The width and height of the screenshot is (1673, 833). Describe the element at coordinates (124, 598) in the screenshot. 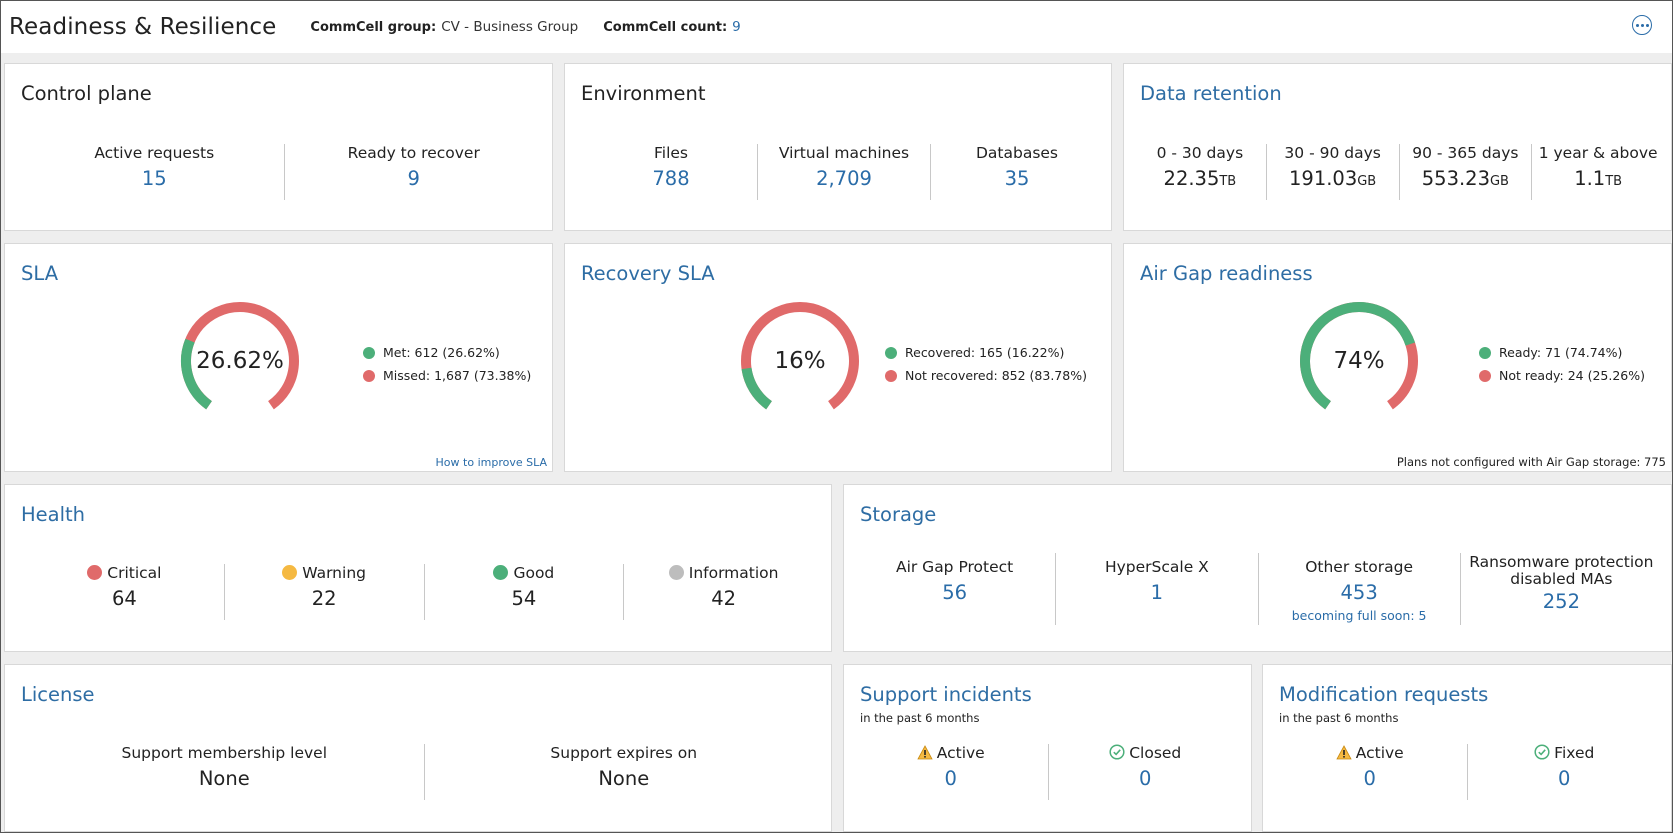

I see `critical-value: 64` at that location.